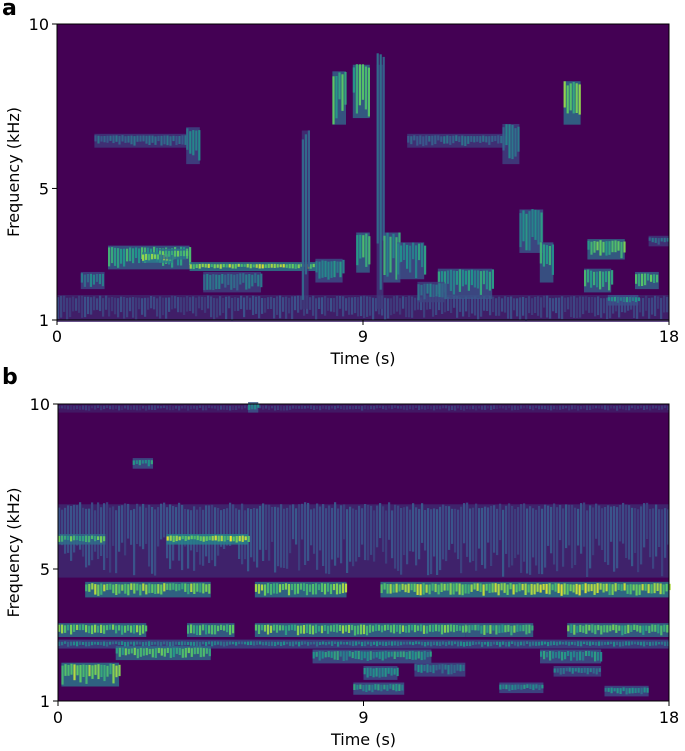 The image size is (685, 751). I want to click on panel-label: b, so click(10, 377).